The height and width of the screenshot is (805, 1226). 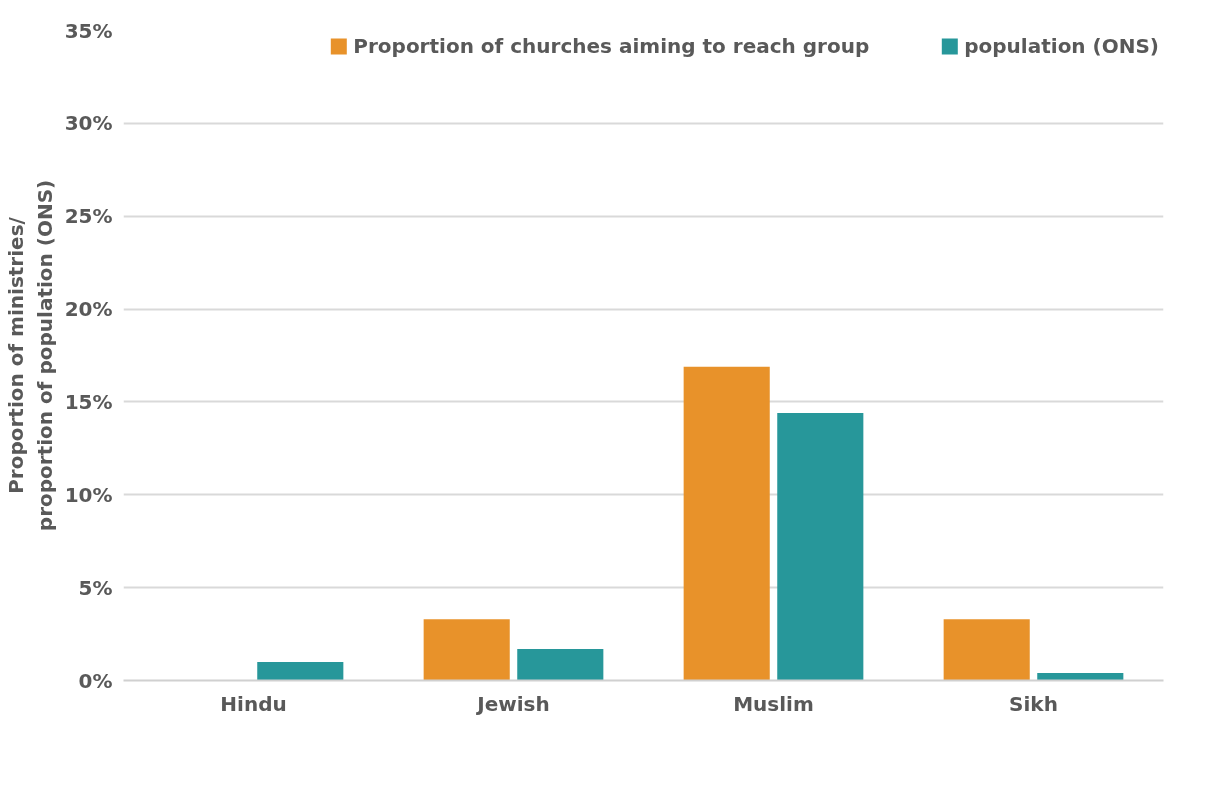 I want to click on x-tick-label: Jewish, so click(x=512, y=703).